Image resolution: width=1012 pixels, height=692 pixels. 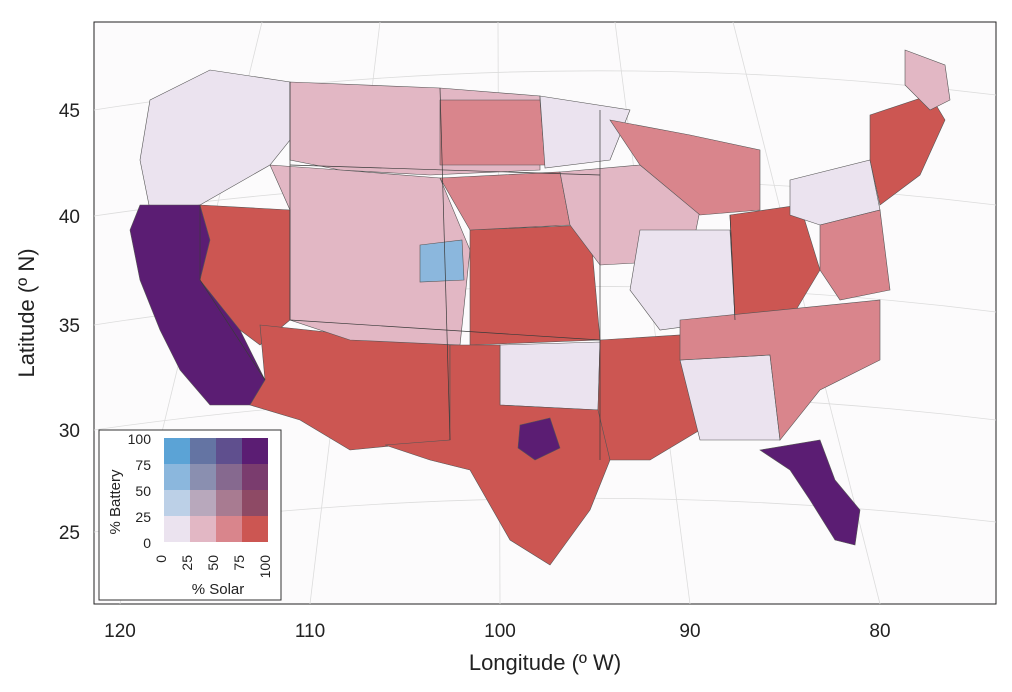 What do you see at coordinates (539, 439) in the screenshot?
I see `region-texas-central` at bounding box center [539, 439].